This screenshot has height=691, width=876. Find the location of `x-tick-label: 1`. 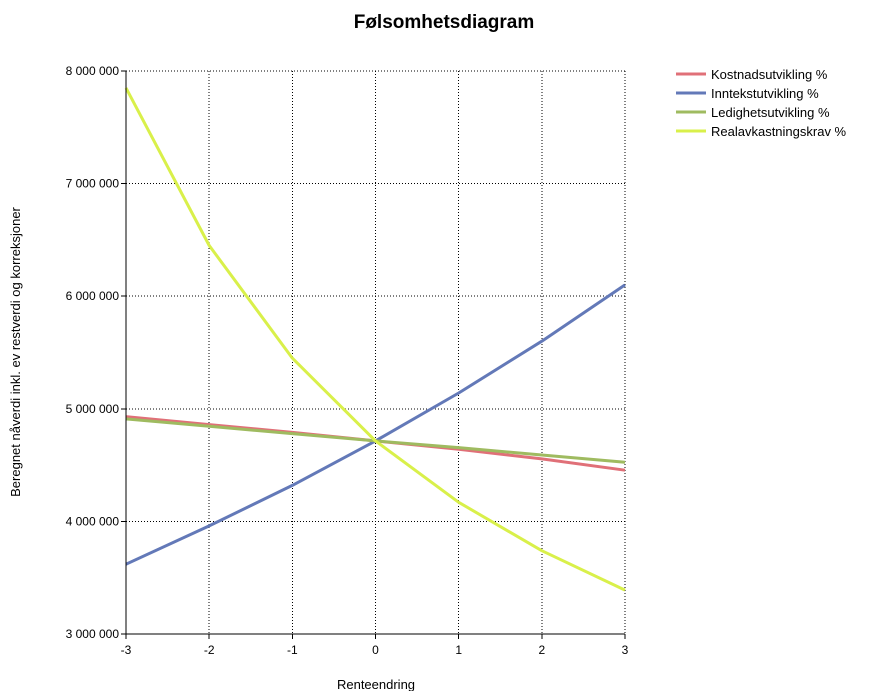

x-tick-label: 1 is located at coordinates (458, 650).